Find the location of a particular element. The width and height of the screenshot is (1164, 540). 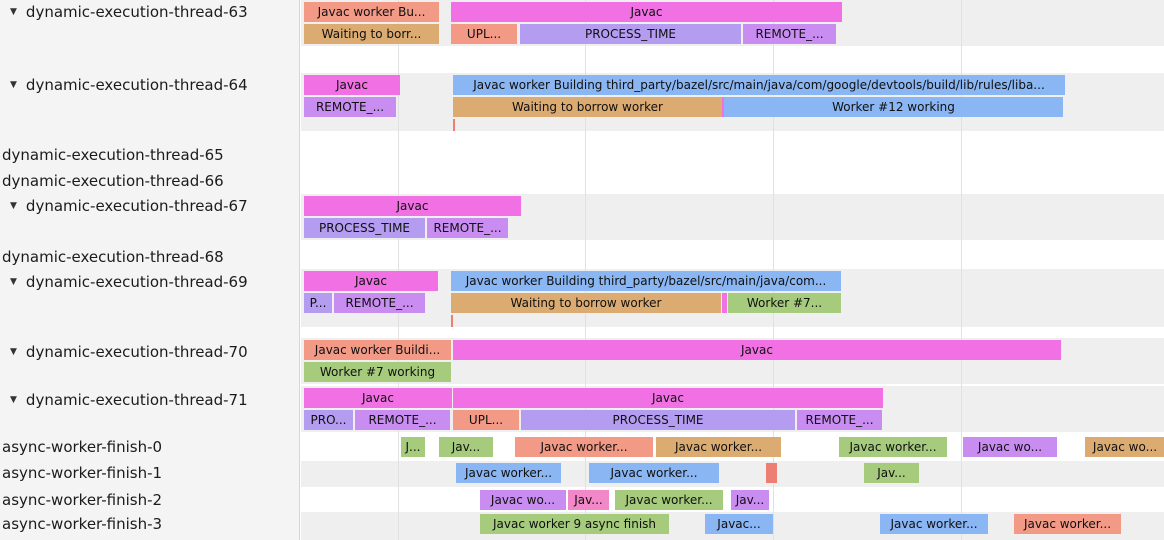

thread-label-dynamic-execution-thread-66: dynamic-execution-thread-66 is located at coordinates (149, 181).